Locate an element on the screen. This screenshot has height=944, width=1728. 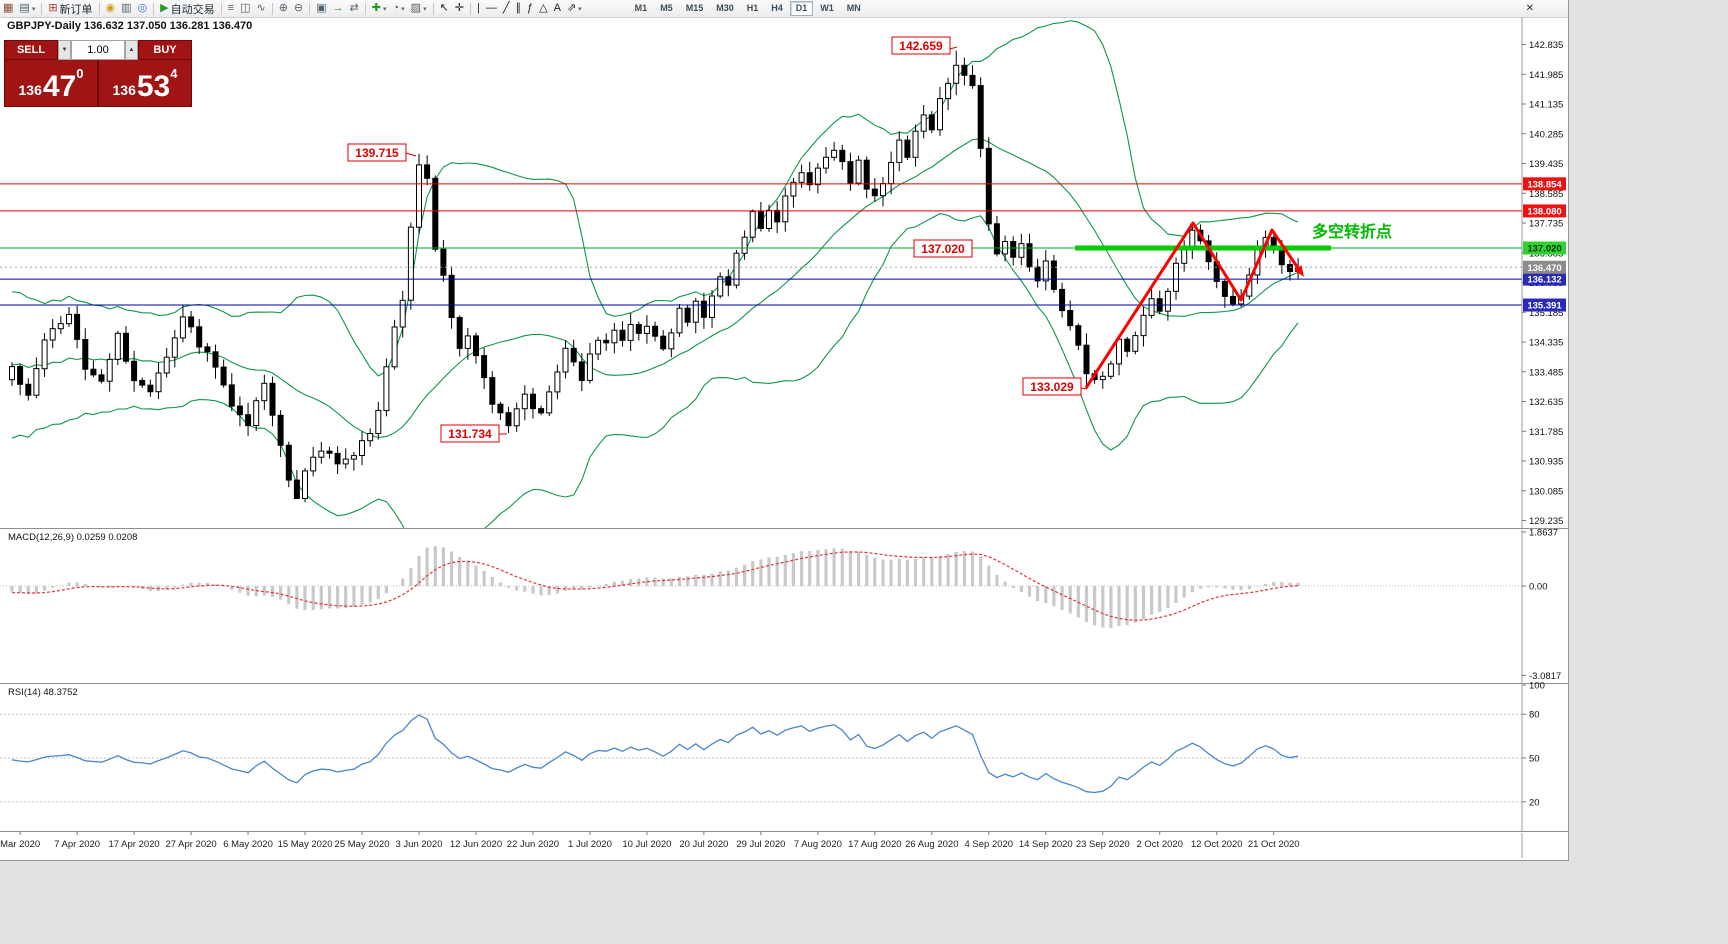
trendline-tool-button: ╱ is located at coordinates (506, 8).